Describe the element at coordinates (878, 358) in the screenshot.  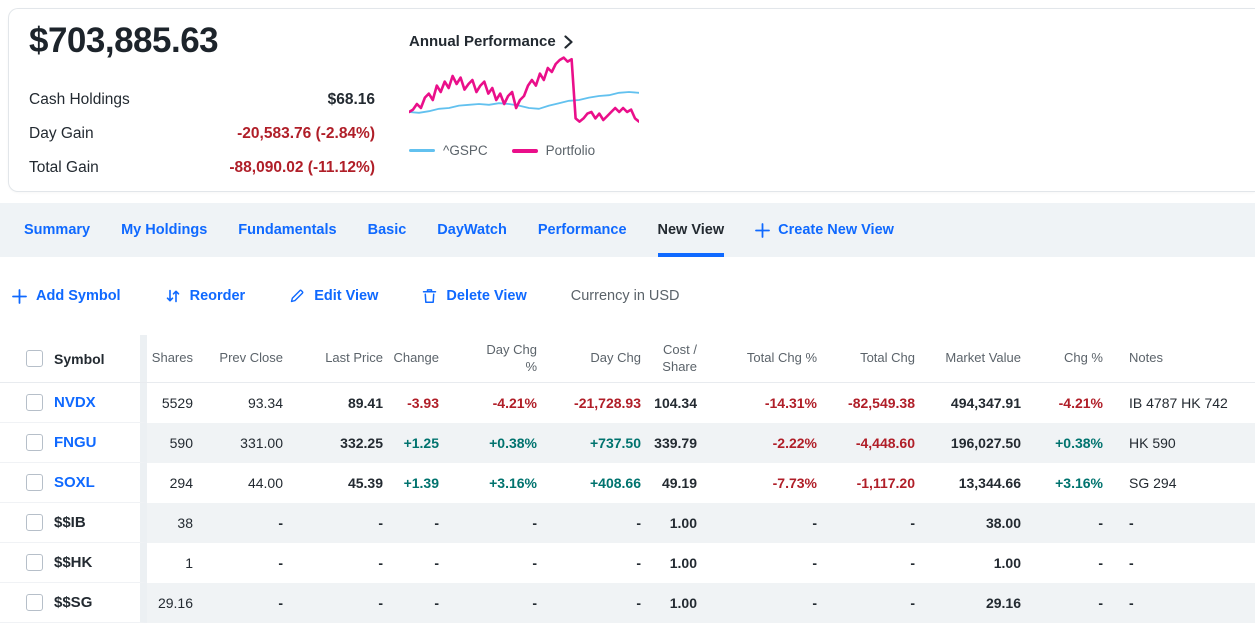
I see `column-header-total-chg: Total Chg` at that location.